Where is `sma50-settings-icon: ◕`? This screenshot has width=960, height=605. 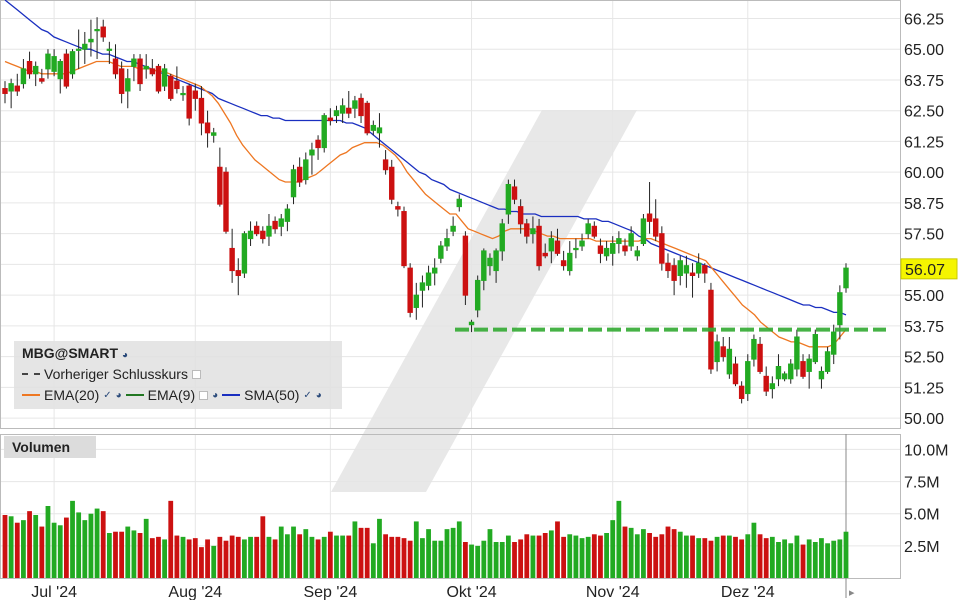 sma50-settings-icon: ◕ is located at coordinates (318, 395).